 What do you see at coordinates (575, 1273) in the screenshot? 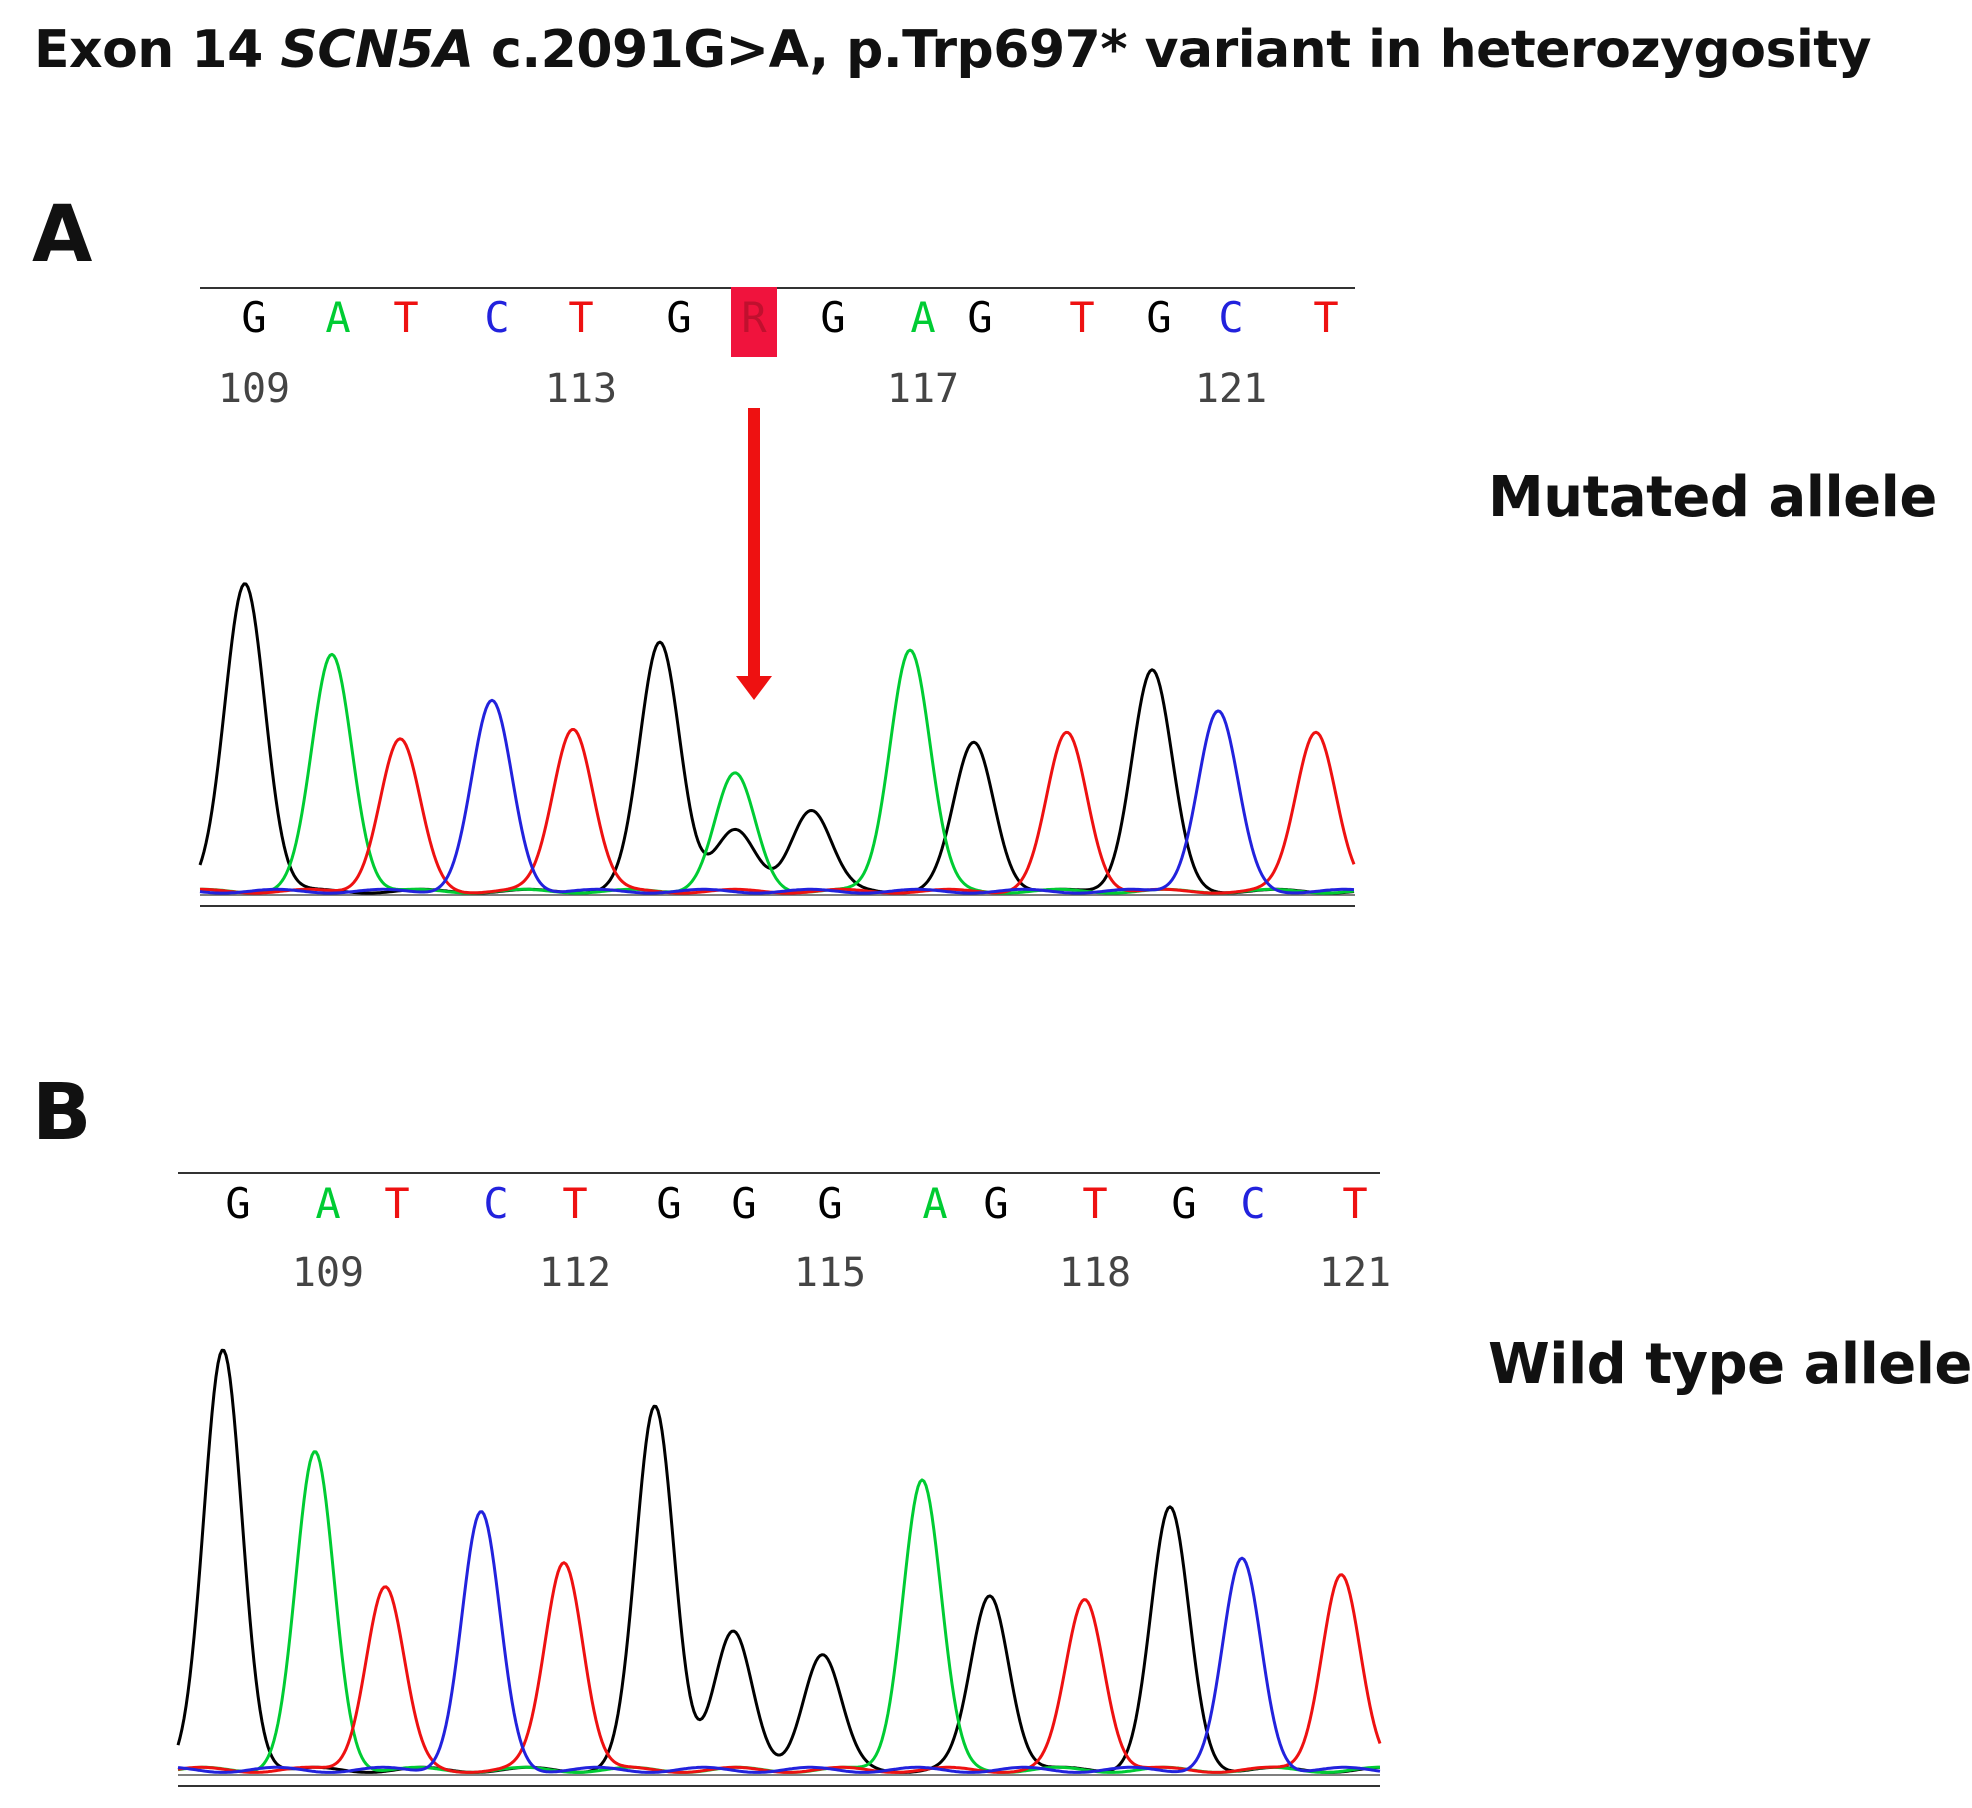
I see `panel-b-position-label: 112` at bounding box center [575, 1273].